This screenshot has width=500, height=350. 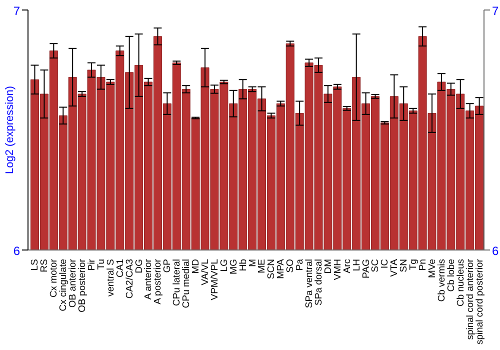 What do you see at coordinates (110, 277) in the screenshot?
I see `x-tick-label: ventral S` at bounding box center [110, 277].